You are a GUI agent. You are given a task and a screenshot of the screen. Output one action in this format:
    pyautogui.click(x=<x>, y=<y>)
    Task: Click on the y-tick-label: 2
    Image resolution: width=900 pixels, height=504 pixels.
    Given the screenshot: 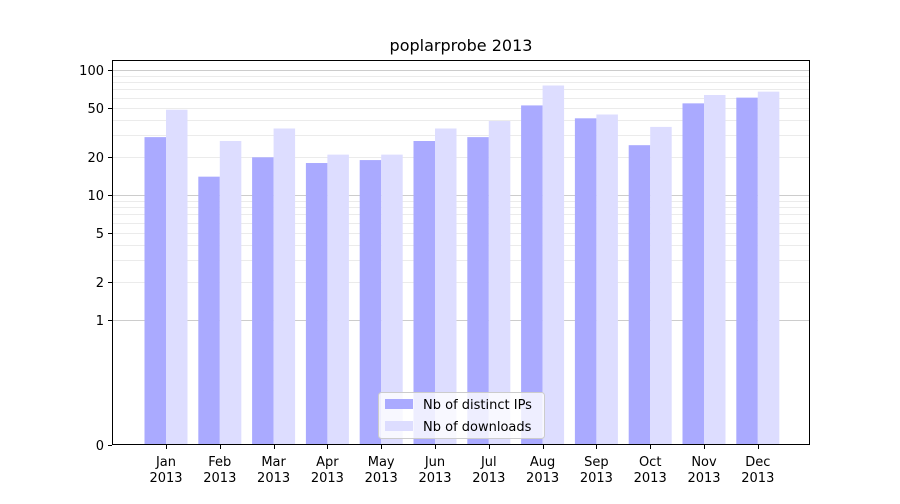 What is the action you would take?
    pyautogui.click(x=100, y=283)
    